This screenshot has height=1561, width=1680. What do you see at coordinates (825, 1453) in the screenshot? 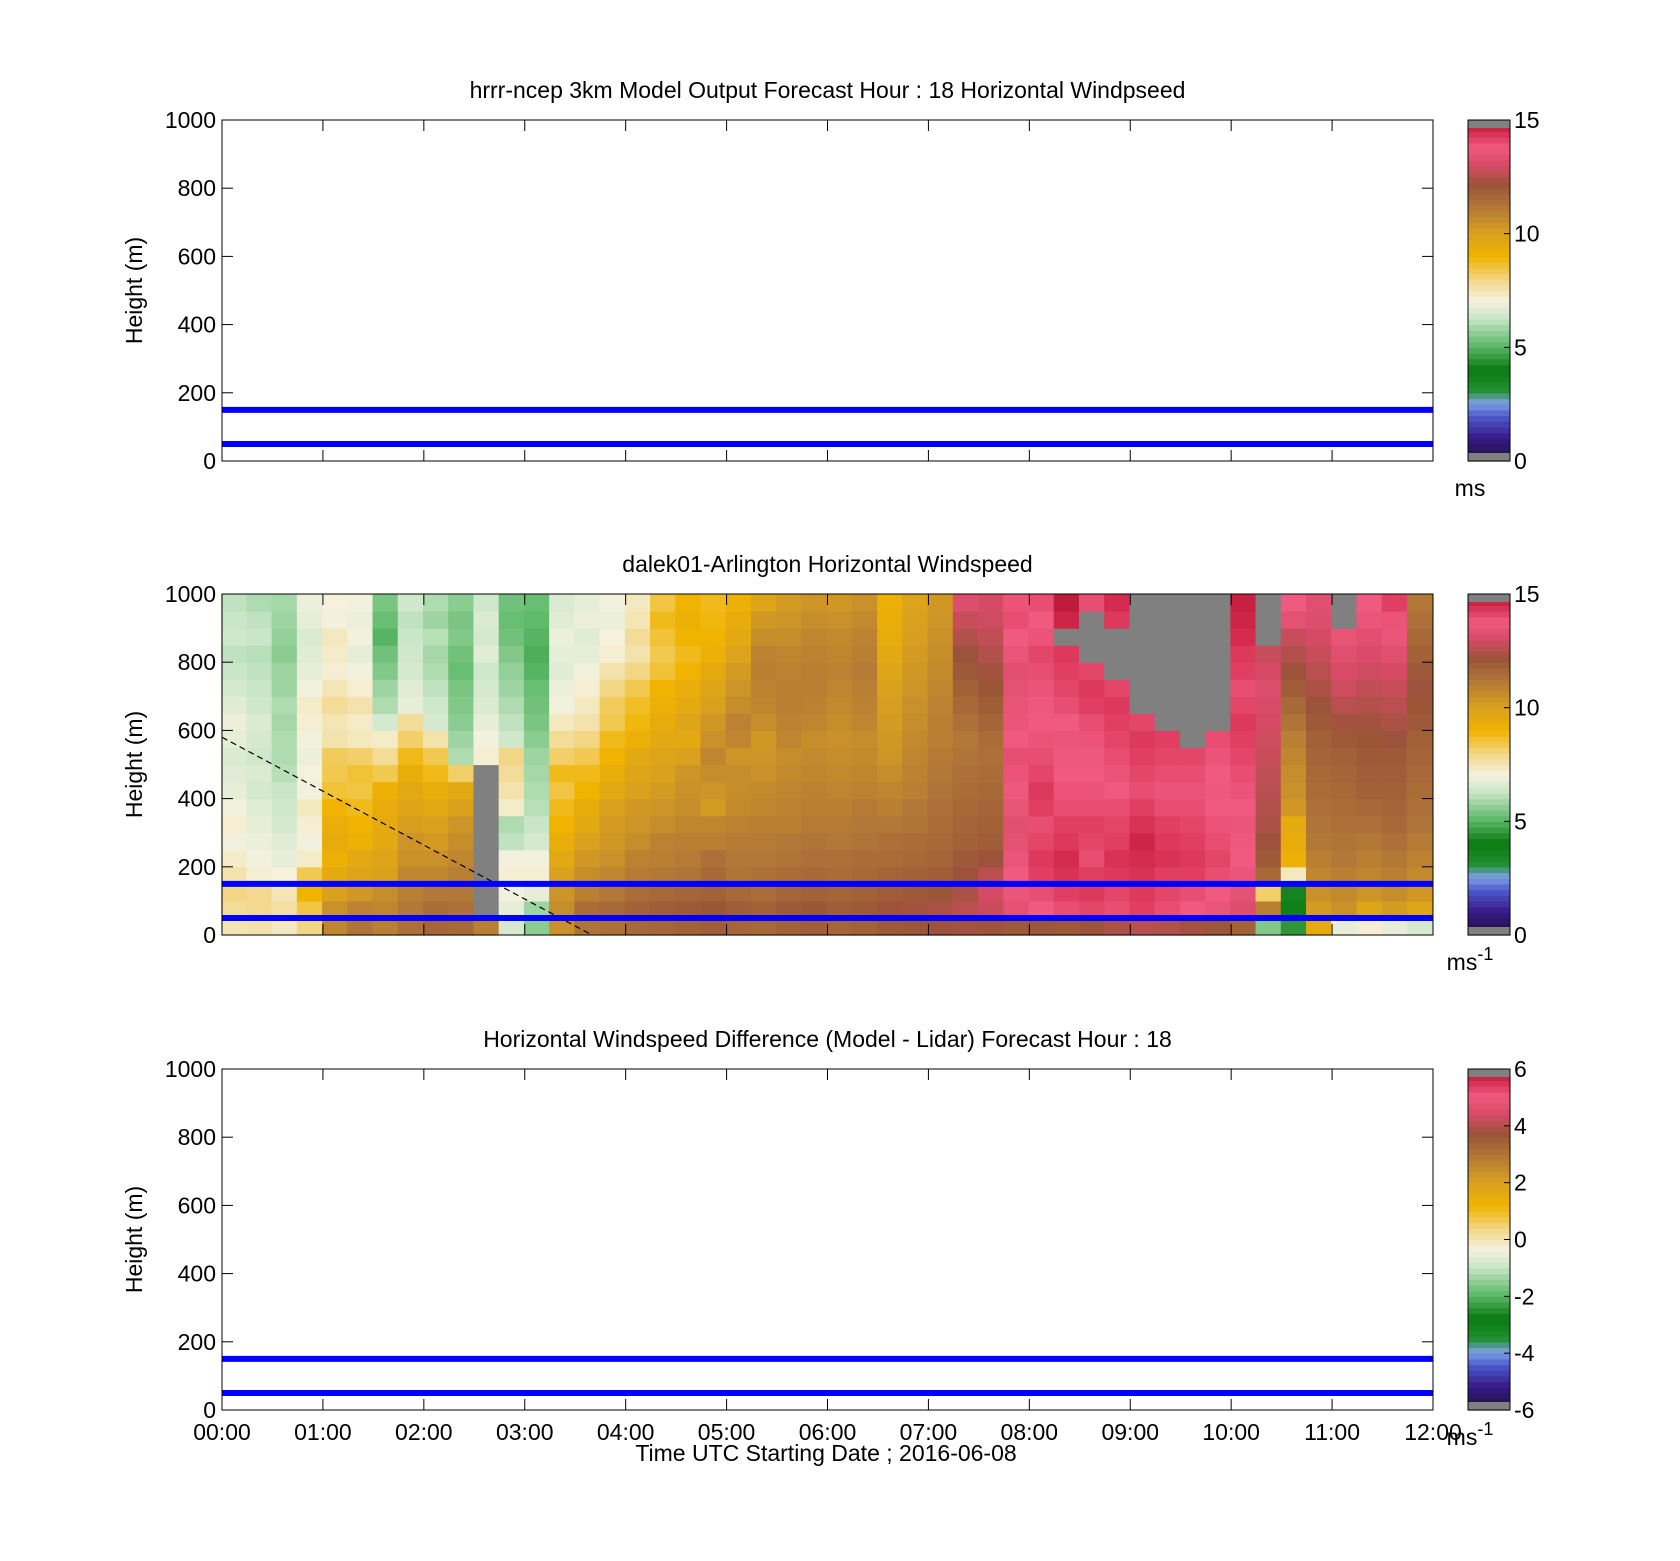
I see `x-axis-label: Time UTC Starting Date ; 2016-06-08` at bounding box center [825, 1453].